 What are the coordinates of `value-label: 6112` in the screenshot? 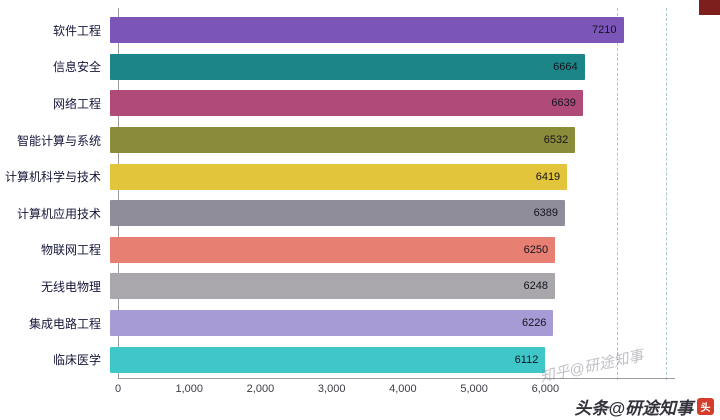 It's located at (526, 359).